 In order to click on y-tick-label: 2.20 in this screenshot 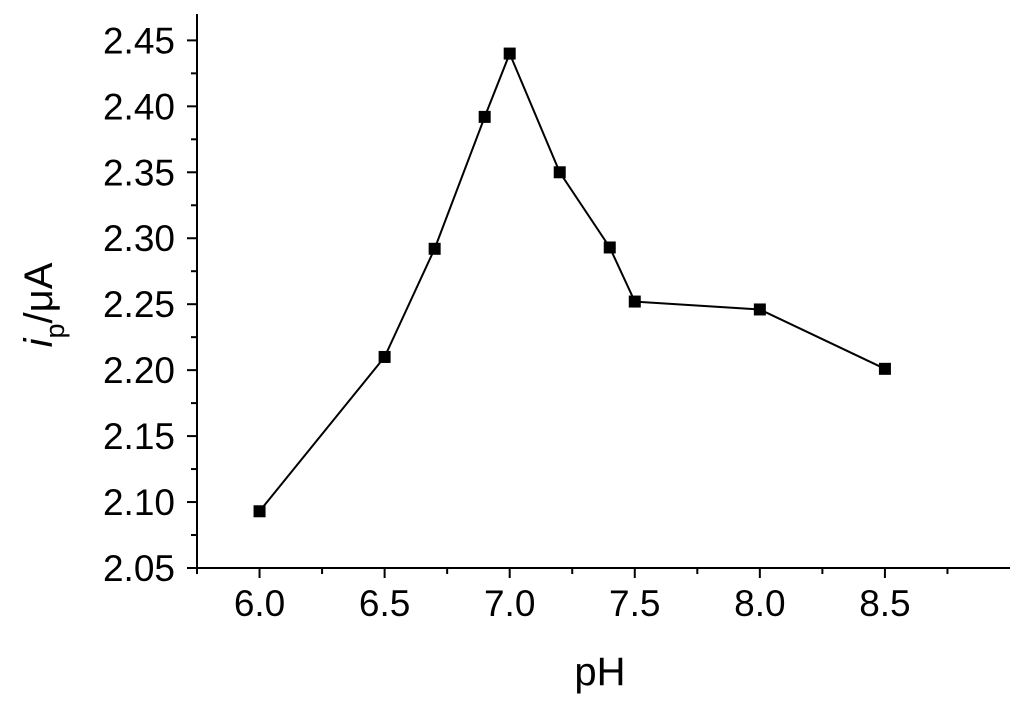, I will do `click(139, 370)`.